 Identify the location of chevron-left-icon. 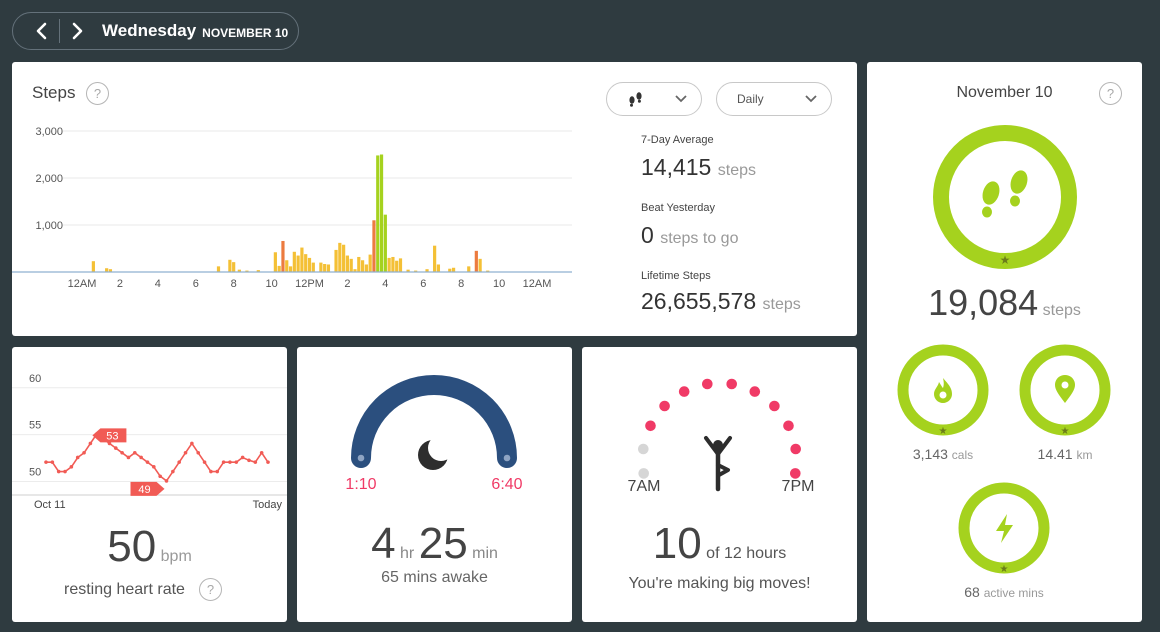
(41, 31).